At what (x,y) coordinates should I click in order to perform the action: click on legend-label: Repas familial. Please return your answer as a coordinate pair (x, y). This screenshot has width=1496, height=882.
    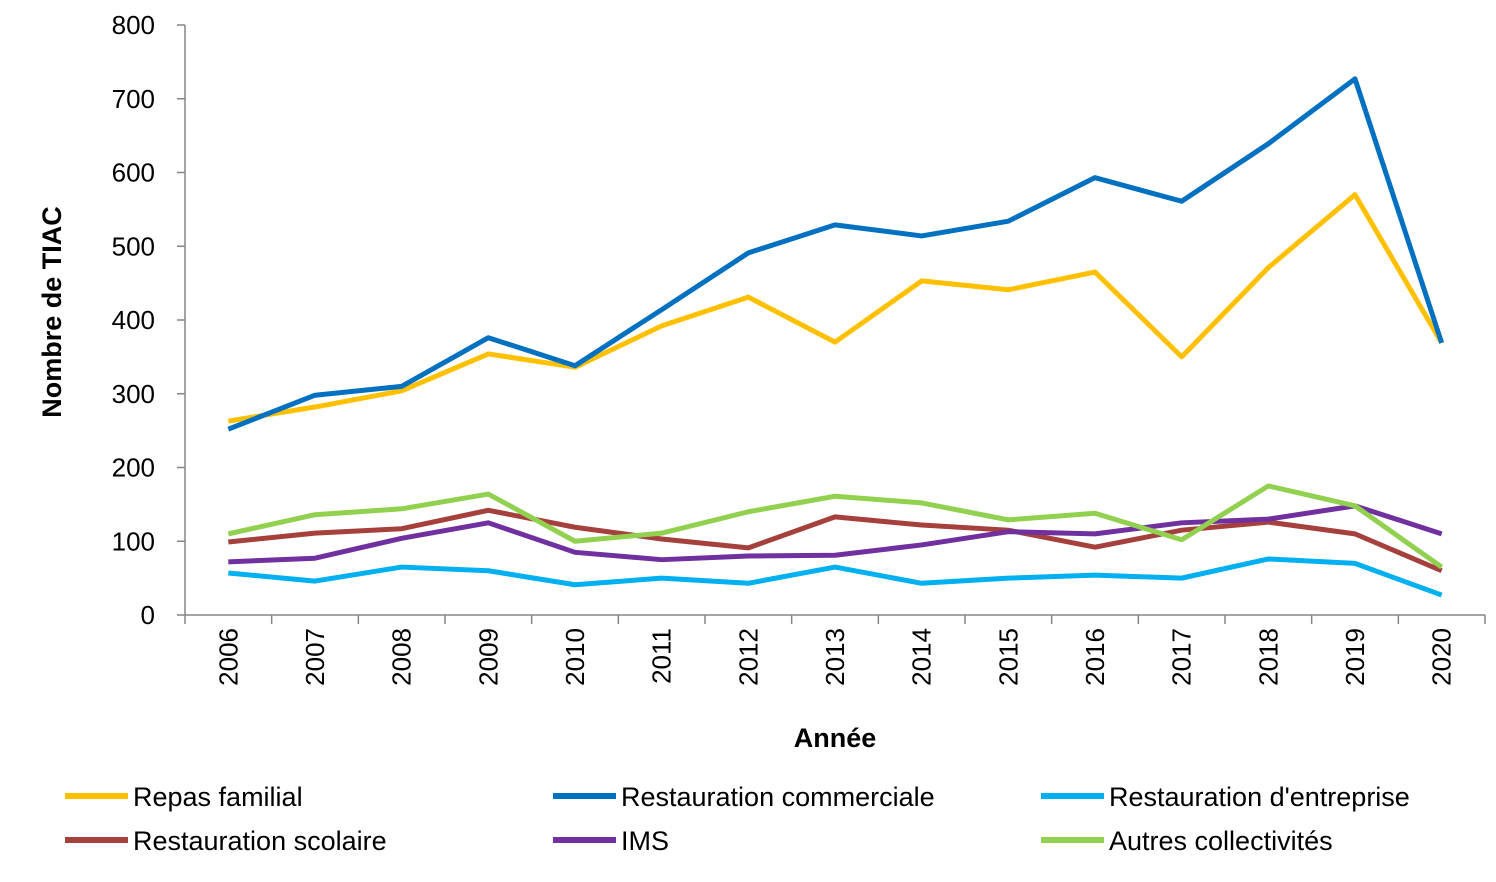
    Looking at the image, I should click on (218, 797).